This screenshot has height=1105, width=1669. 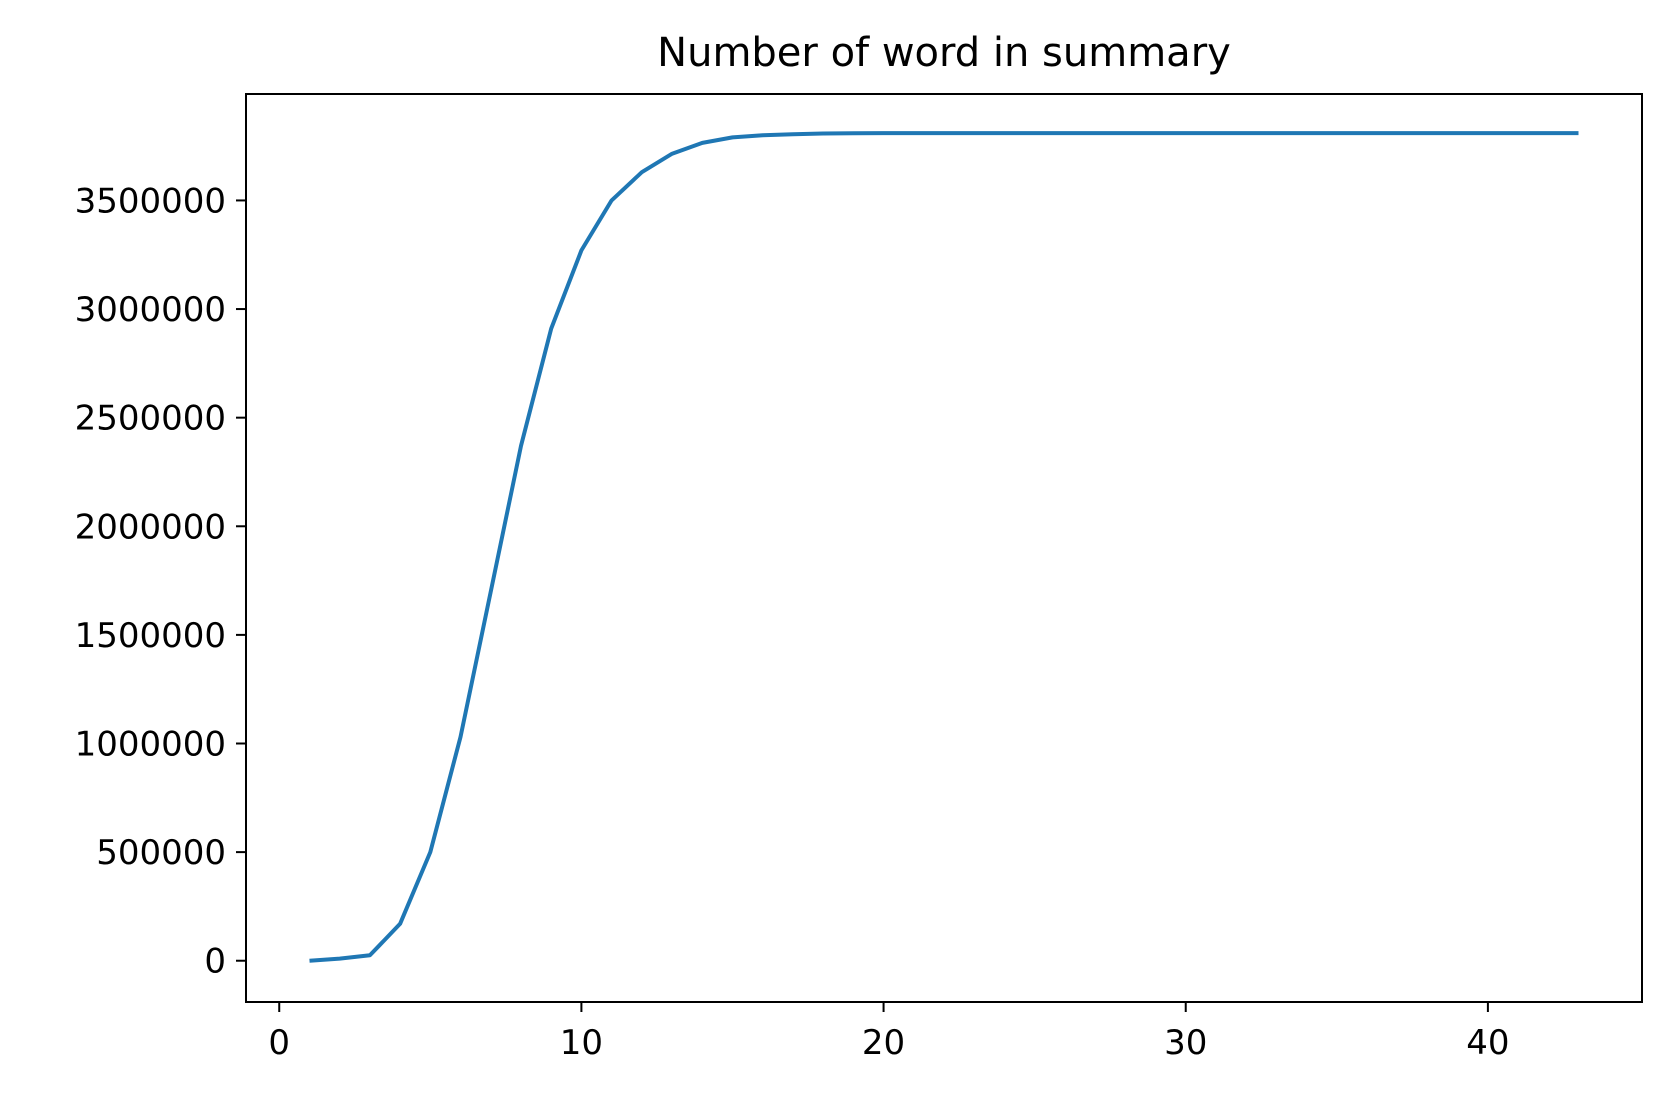 What do you see at coordinates (215, 962) in the screenshot?
I see `y-tick-label: 0` at bounding box center [215, 962].